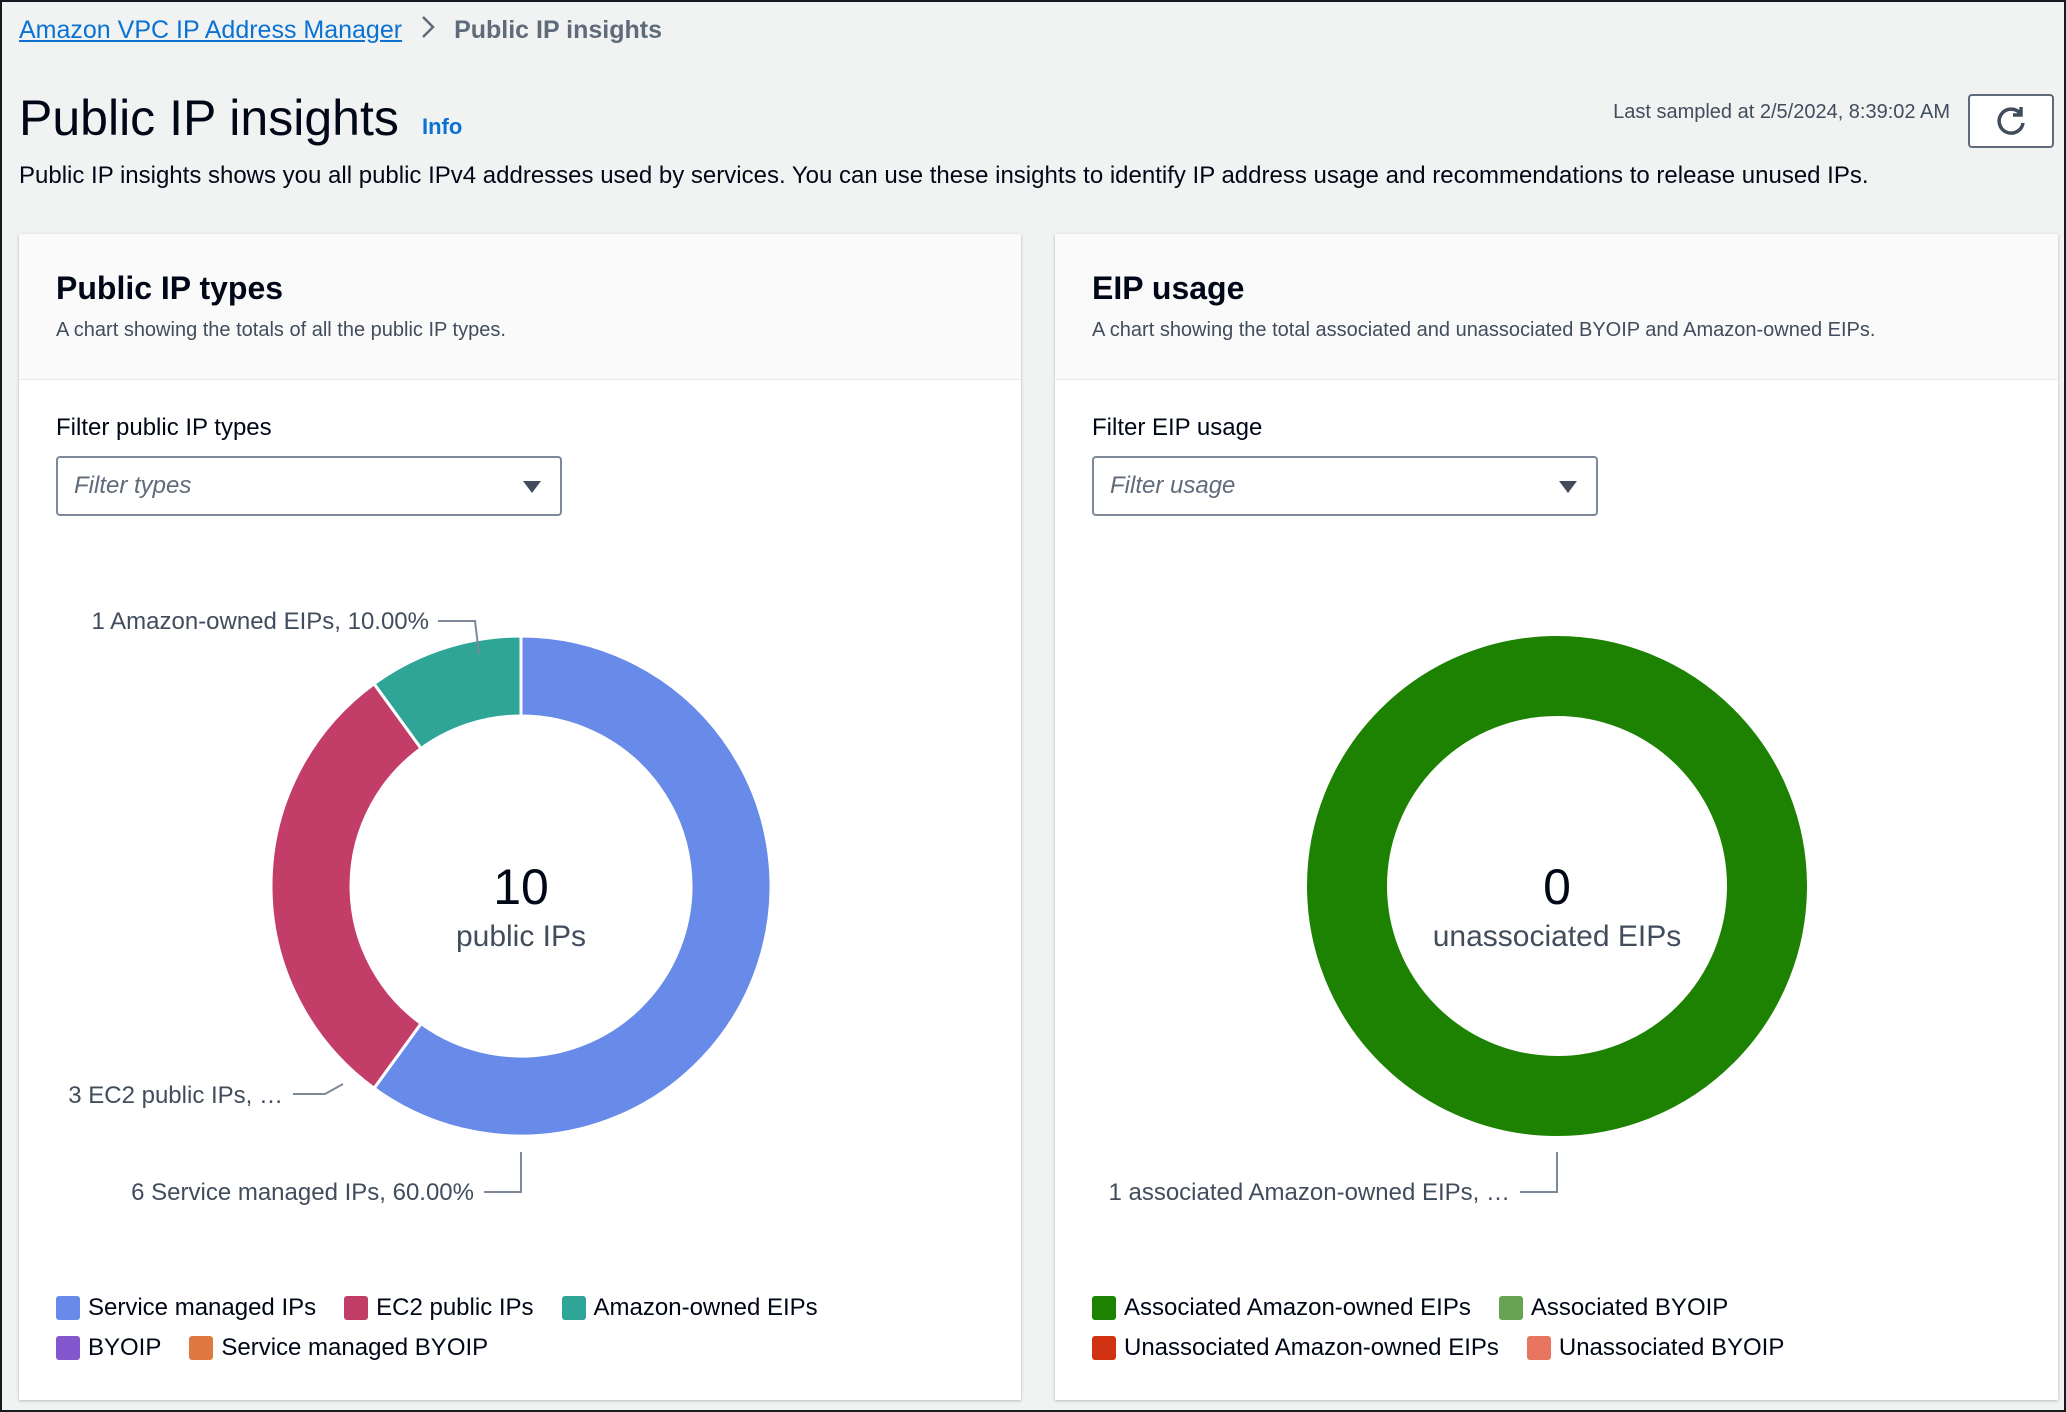 Image resolution: width=2066 pixels, height=1412 pixels. Describe the element at coordinates (260, 621) in the screenshot. I see `slice-label: 1 Amazon-owned EIPs, 10.00%` at that location.